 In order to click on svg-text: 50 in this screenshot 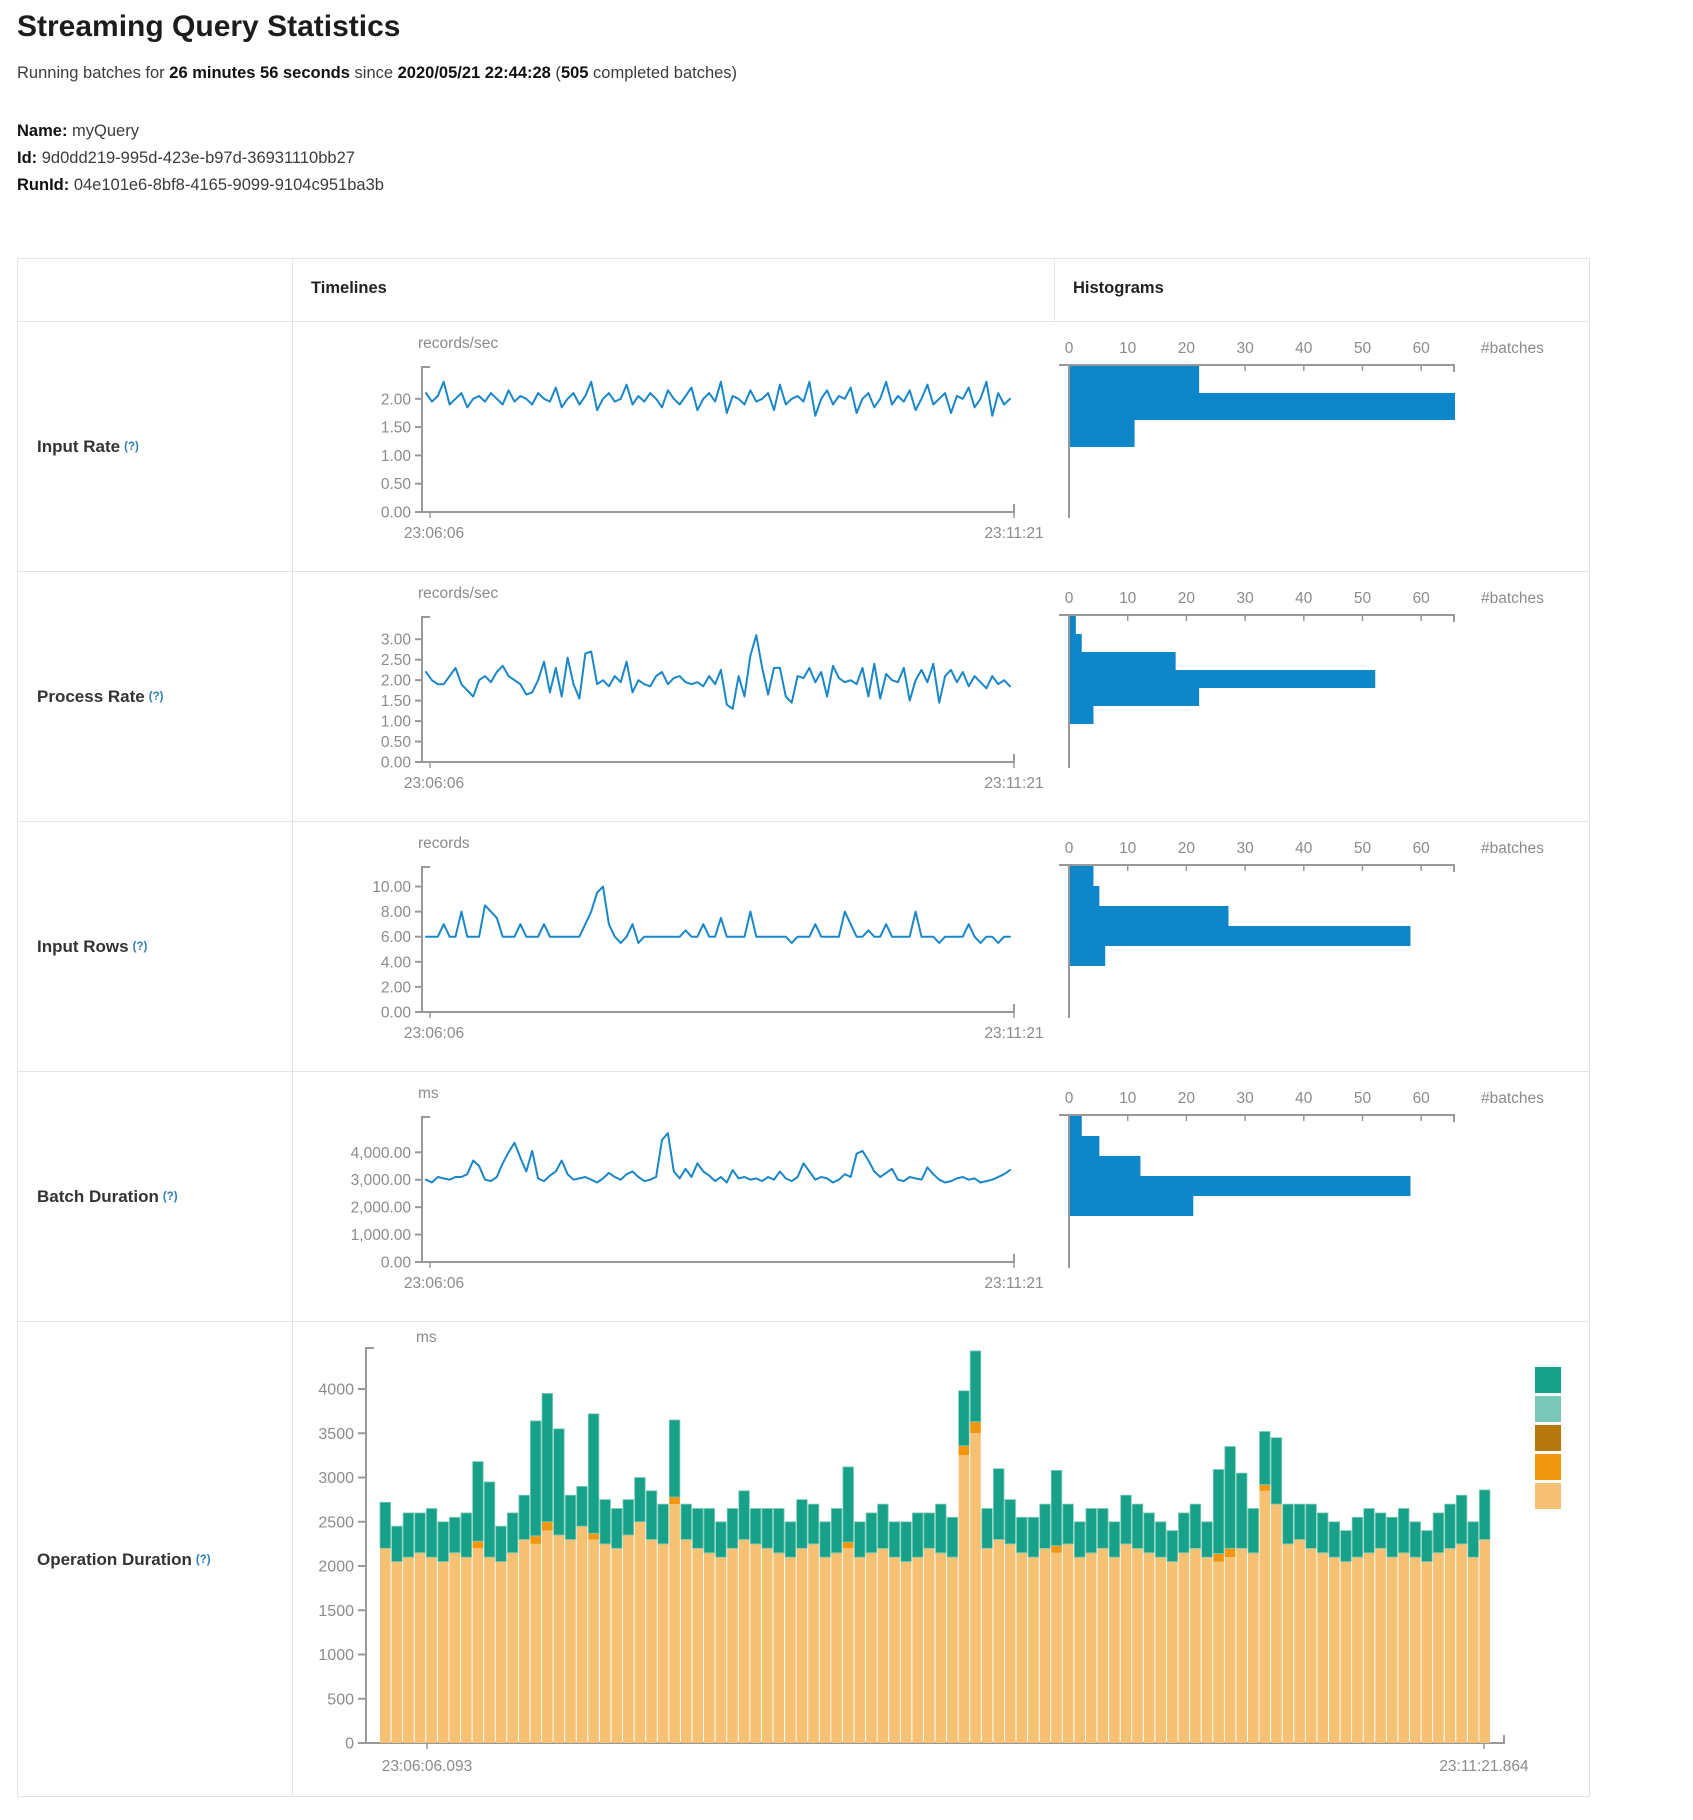, I will do `click(1363, 1098)`.